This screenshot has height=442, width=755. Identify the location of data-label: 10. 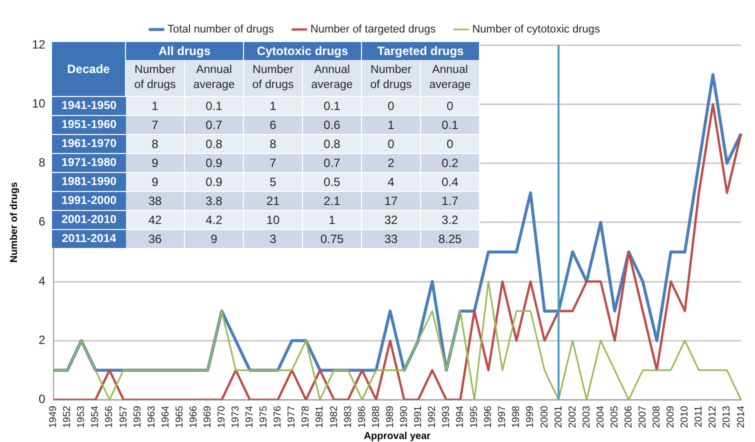
(273, 219).